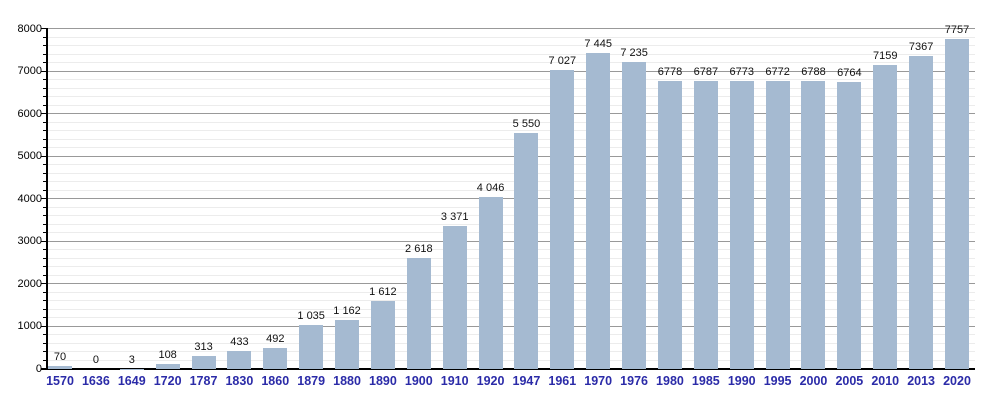 This screenshot has height=400, width=1000. Describe the element at coordinates (921, 381) in the screenshot. I see `x-tick-label: 2013` at that location.